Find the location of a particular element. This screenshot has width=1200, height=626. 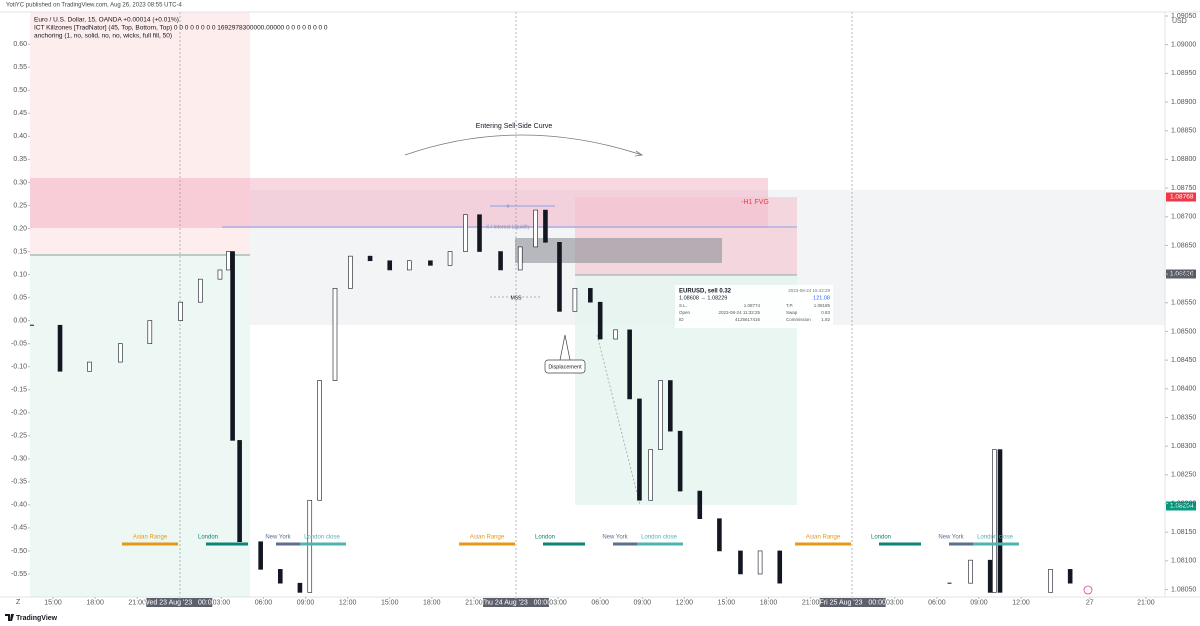

y-tick-label: -0.05 is located at coordinates (19, 343).